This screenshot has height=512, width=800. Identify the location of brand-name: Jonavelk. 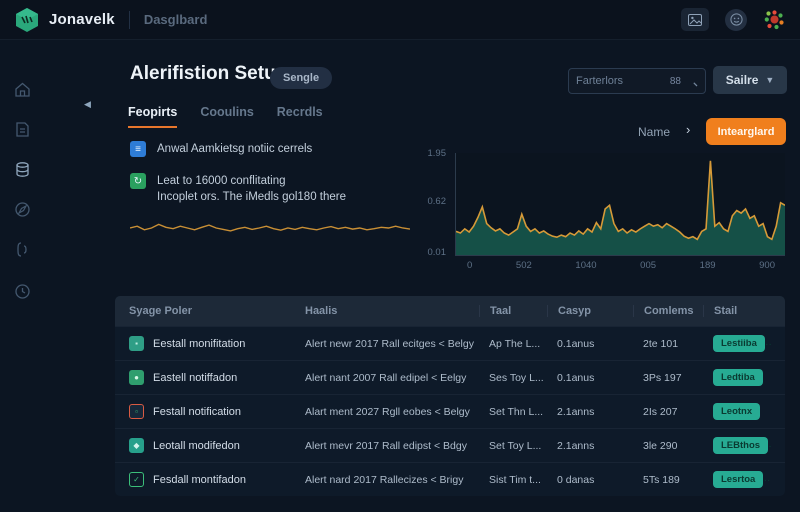
(82, 19).